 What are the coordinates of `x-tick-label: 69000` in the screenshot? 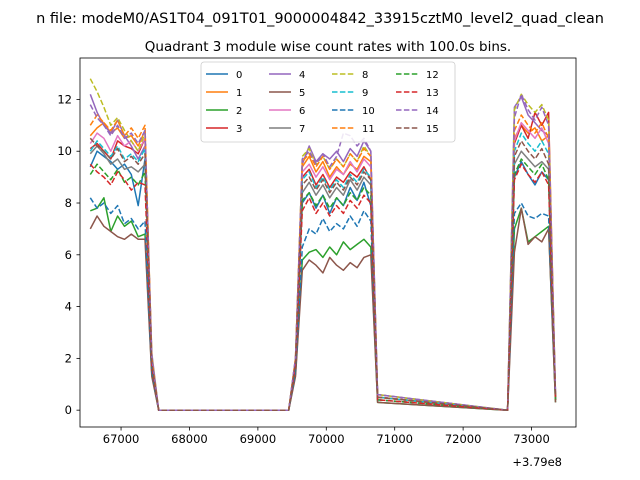 It's located at (258, 439).